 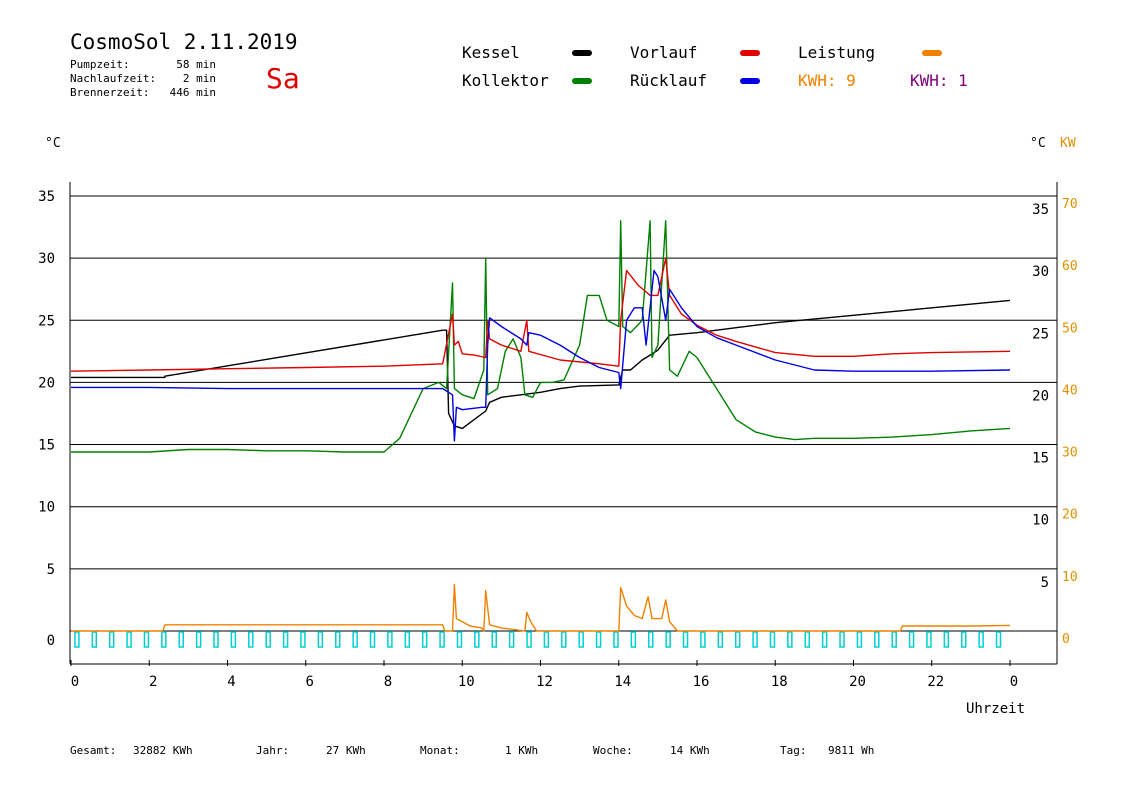 I want to click on legend-kwh-secondary: KWH: 1, so click(x=939, y=80).